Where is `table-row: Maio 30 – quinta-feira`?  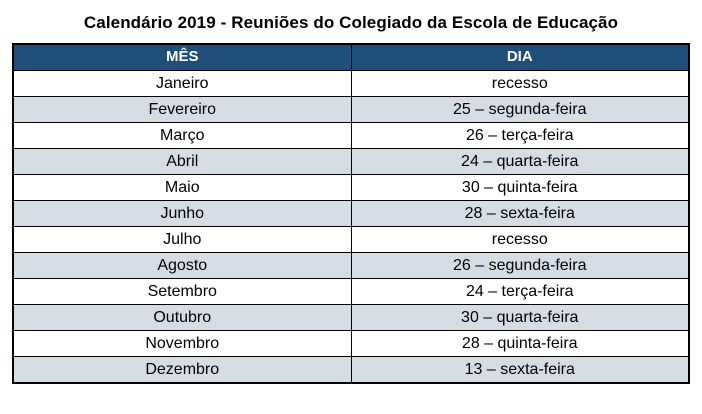 table-row: Maio 30 – quinta-feira is located at coordinates (351, 187).